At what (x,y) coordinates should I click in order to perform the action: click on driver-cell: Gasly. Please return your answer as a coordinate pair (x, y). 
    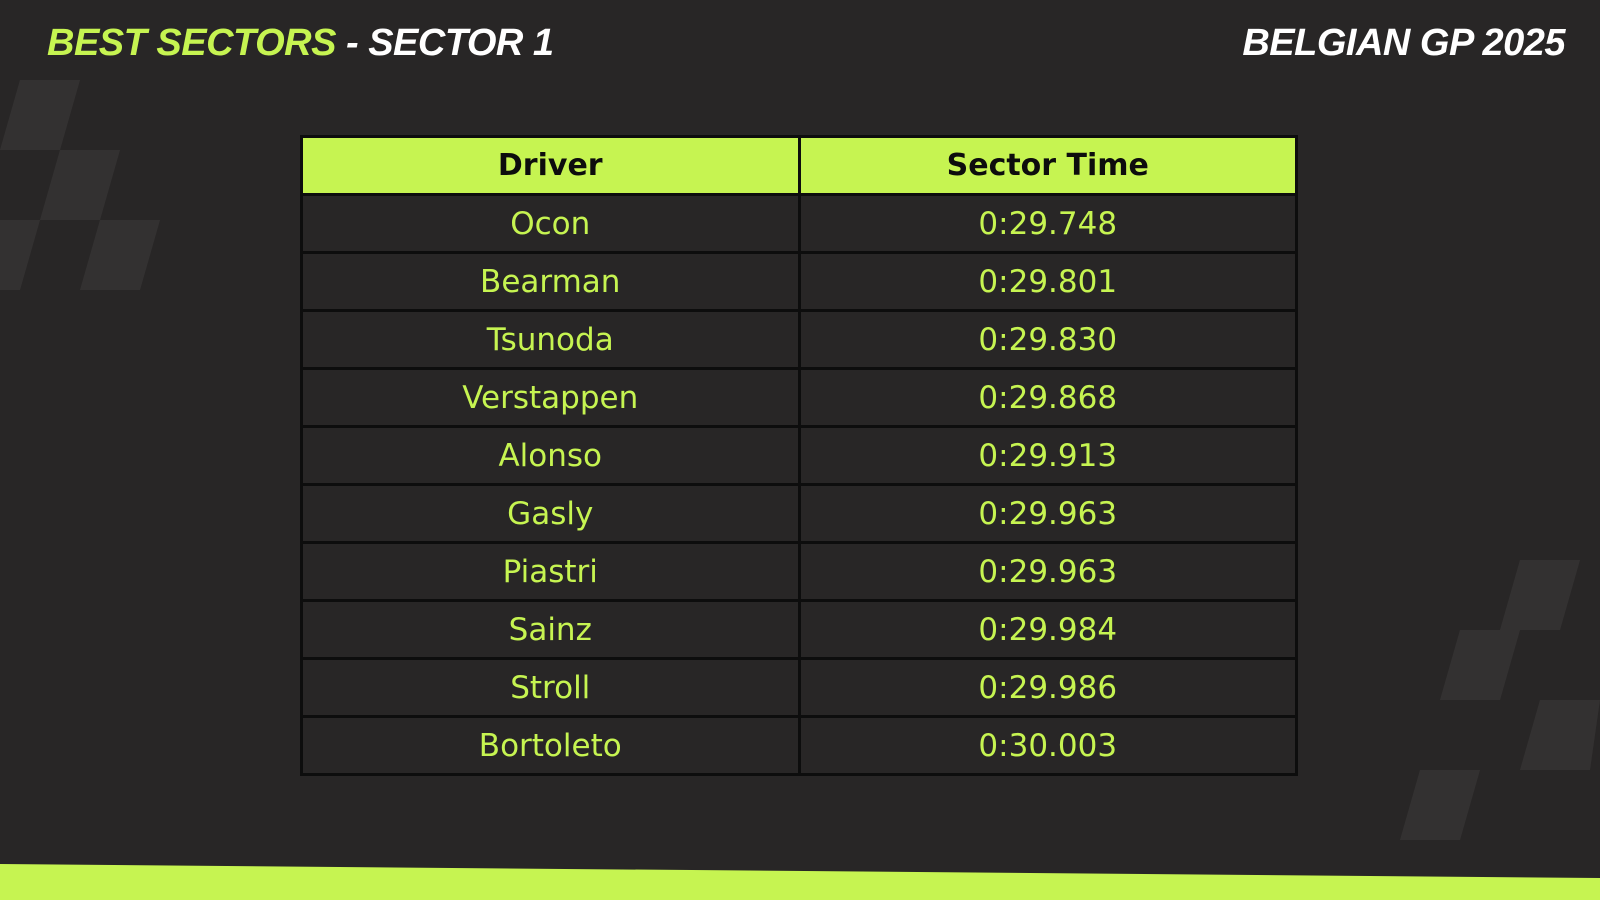
    Looking at the image, I should click on (550, 513).